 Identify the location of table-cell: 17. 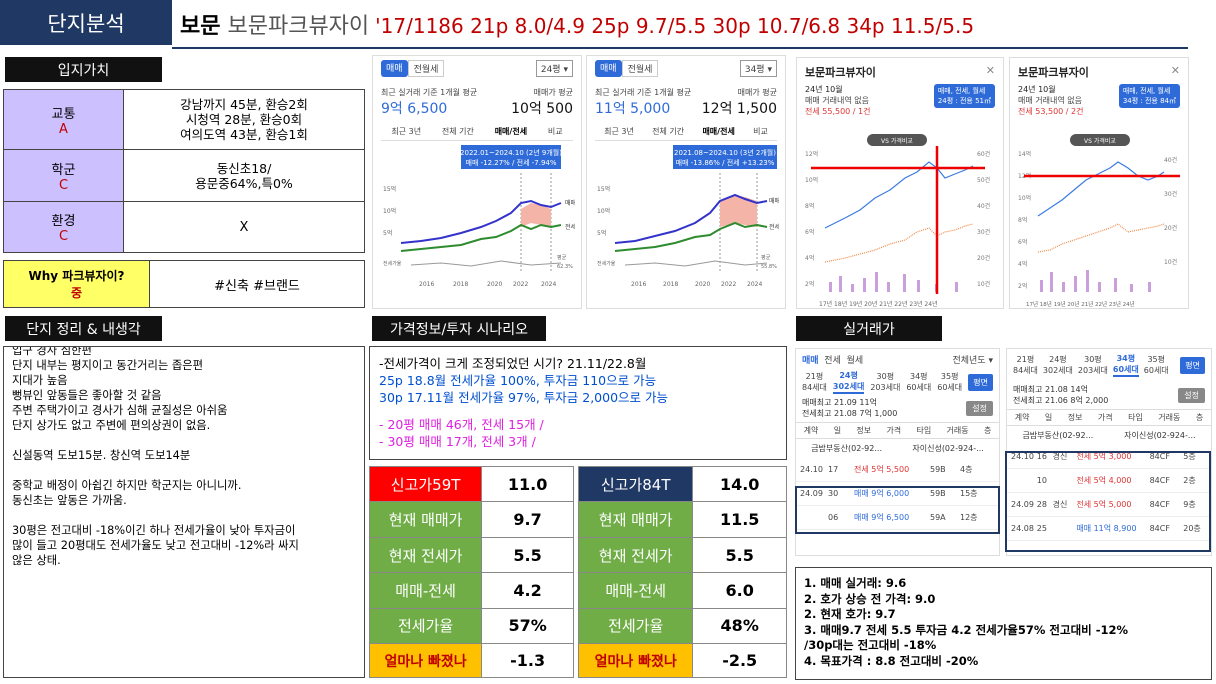
(833, 469).